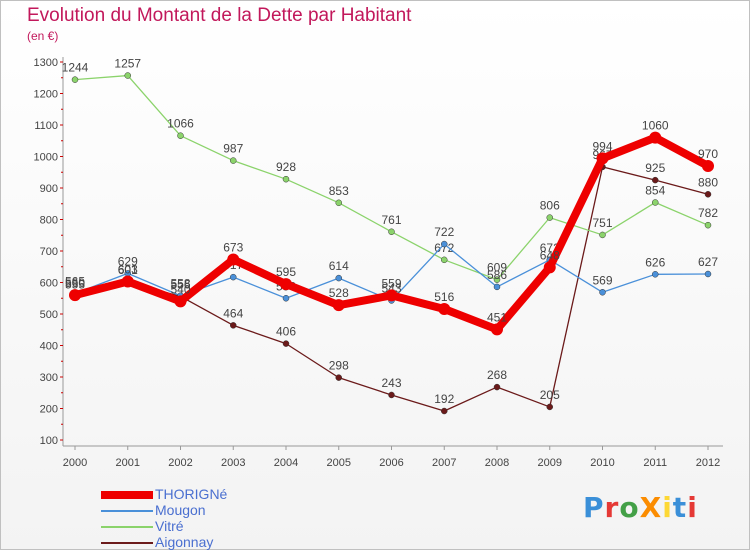 Image resolution: width=750 pixels, height=551 pixels. Describe the element at coordinates (497, 463) in the screenshot. I see `x-tick-label: 2008` at that location.